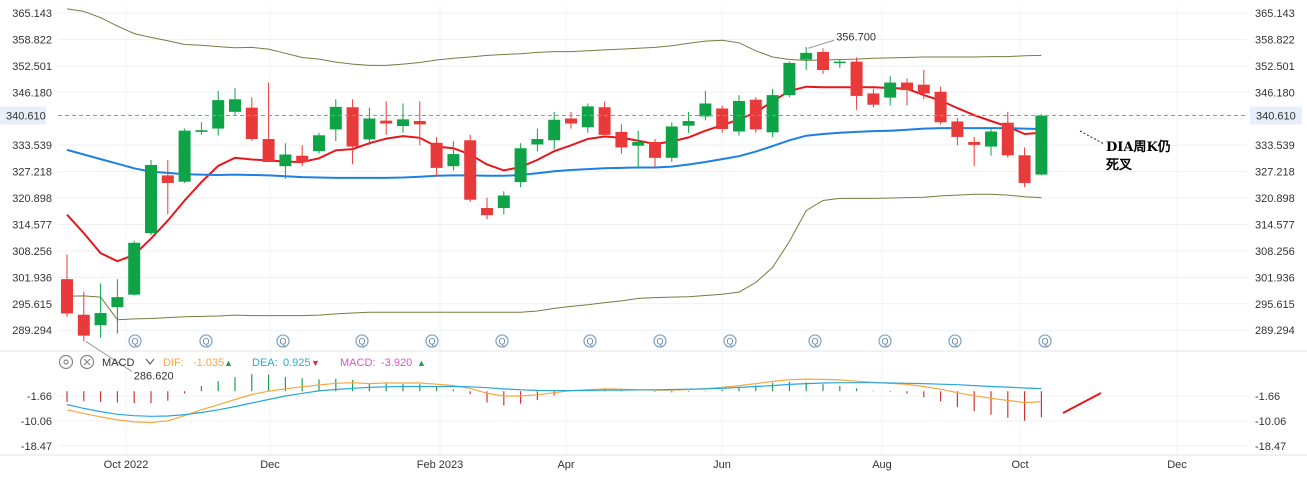 This screenshot has width=1307, height=479. What do you see at coordinates (882, 465) in the screenshot?
I see `time-tick-label: Aug` at bounding box center [882, 465].